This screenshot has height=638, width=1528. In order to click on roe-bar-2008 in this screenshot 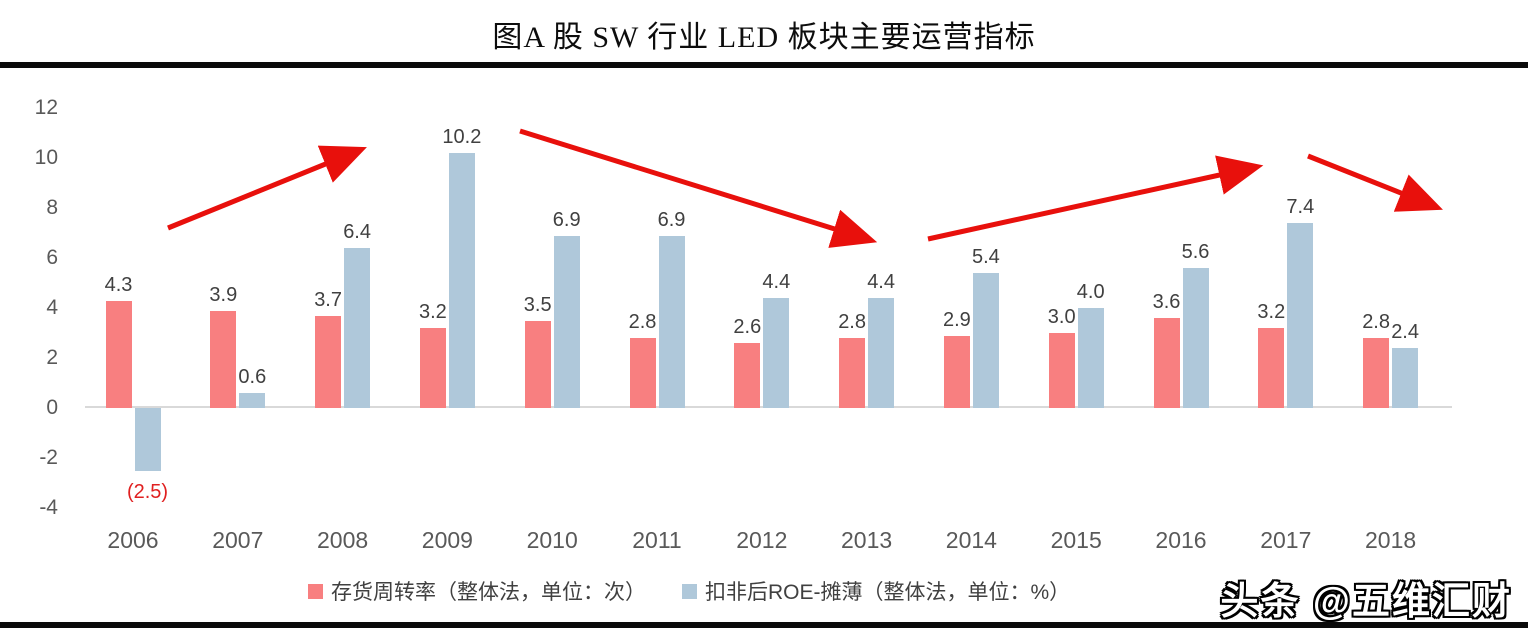, I will do `click(357, 328)`.